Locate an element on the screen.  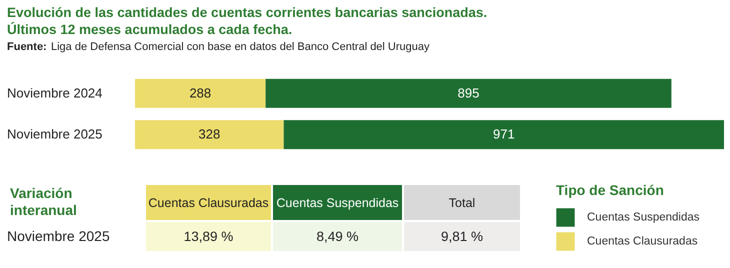
text: 8,49 % is located at coordinates (337, 236).